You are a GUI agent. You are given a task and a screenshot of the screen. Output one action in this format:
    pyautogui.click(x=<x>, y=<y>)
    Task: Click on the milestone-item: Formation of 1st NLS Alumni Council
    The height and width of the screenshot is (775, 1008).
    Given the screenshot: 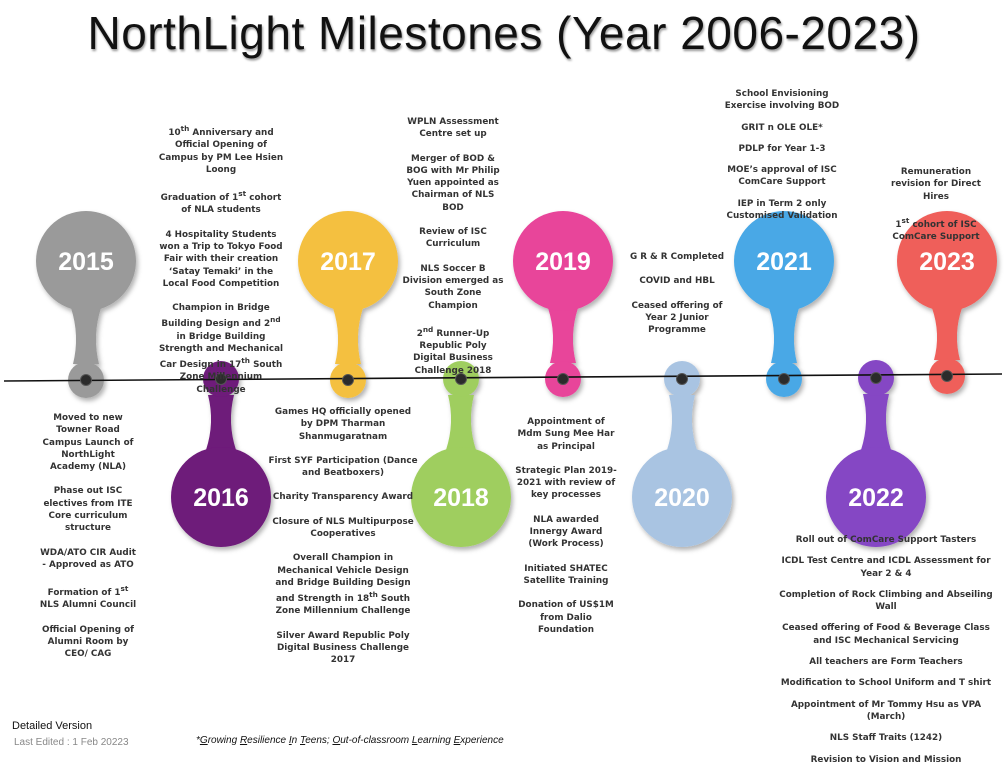 What is the action you would take?
    pyautogui.click(x=88, y=597)
    